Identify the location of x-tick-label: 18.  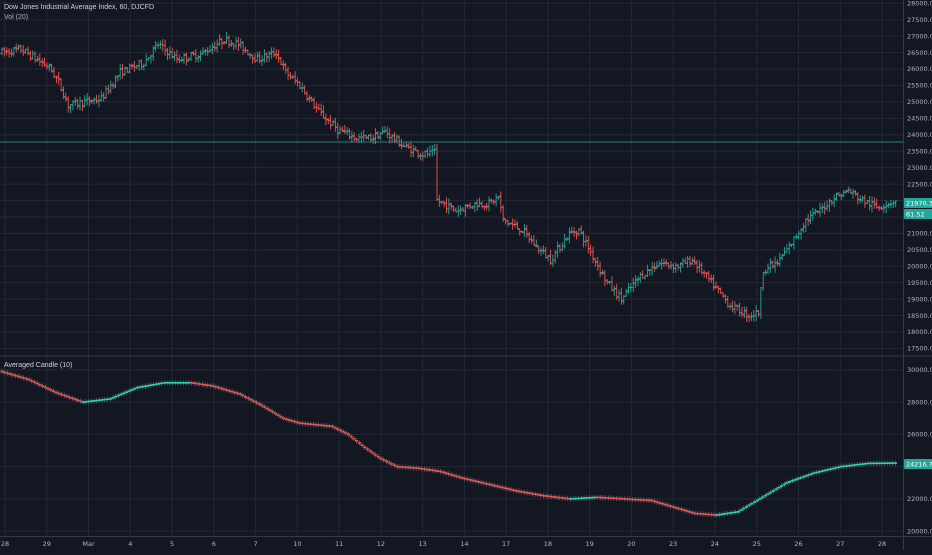
(548, 544).